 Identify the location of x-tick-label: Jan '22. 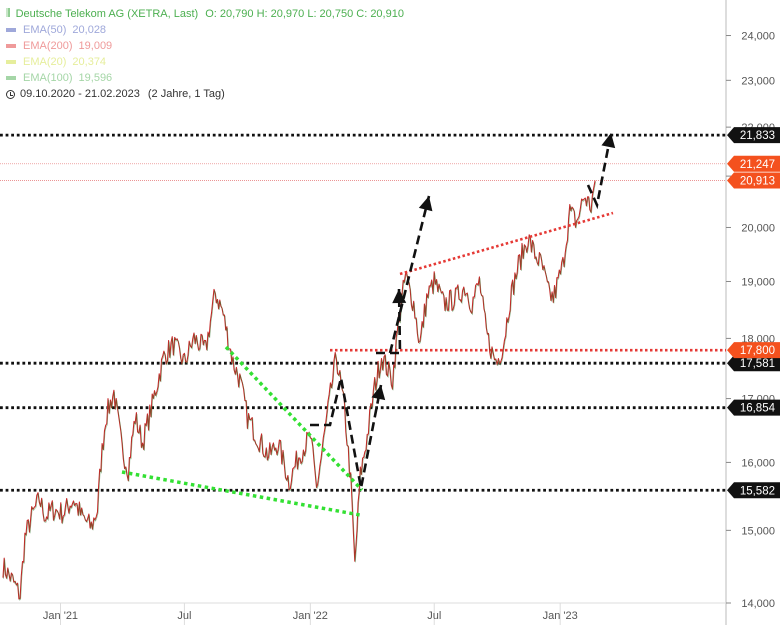
(310, 616).